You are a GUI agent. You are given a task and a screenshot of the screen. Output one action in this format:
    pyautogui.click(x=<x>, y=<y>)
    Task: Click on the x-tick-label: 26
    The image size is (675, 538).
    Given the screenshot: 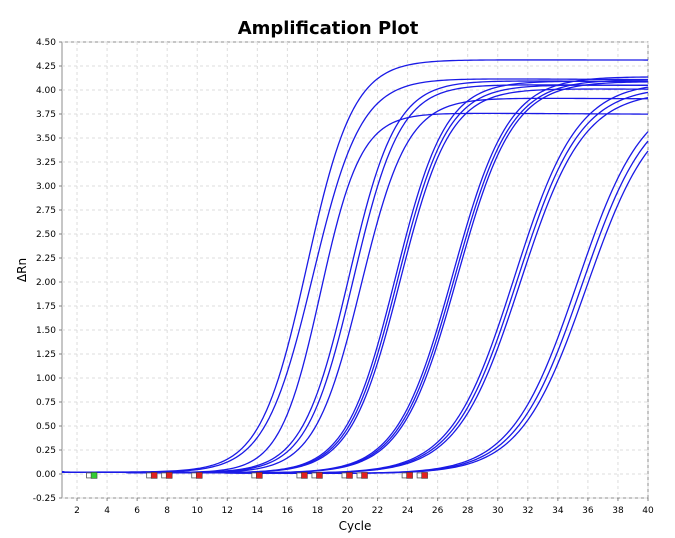 What is the action you would take?
    pyautogui.click(x=438, y=511)
    